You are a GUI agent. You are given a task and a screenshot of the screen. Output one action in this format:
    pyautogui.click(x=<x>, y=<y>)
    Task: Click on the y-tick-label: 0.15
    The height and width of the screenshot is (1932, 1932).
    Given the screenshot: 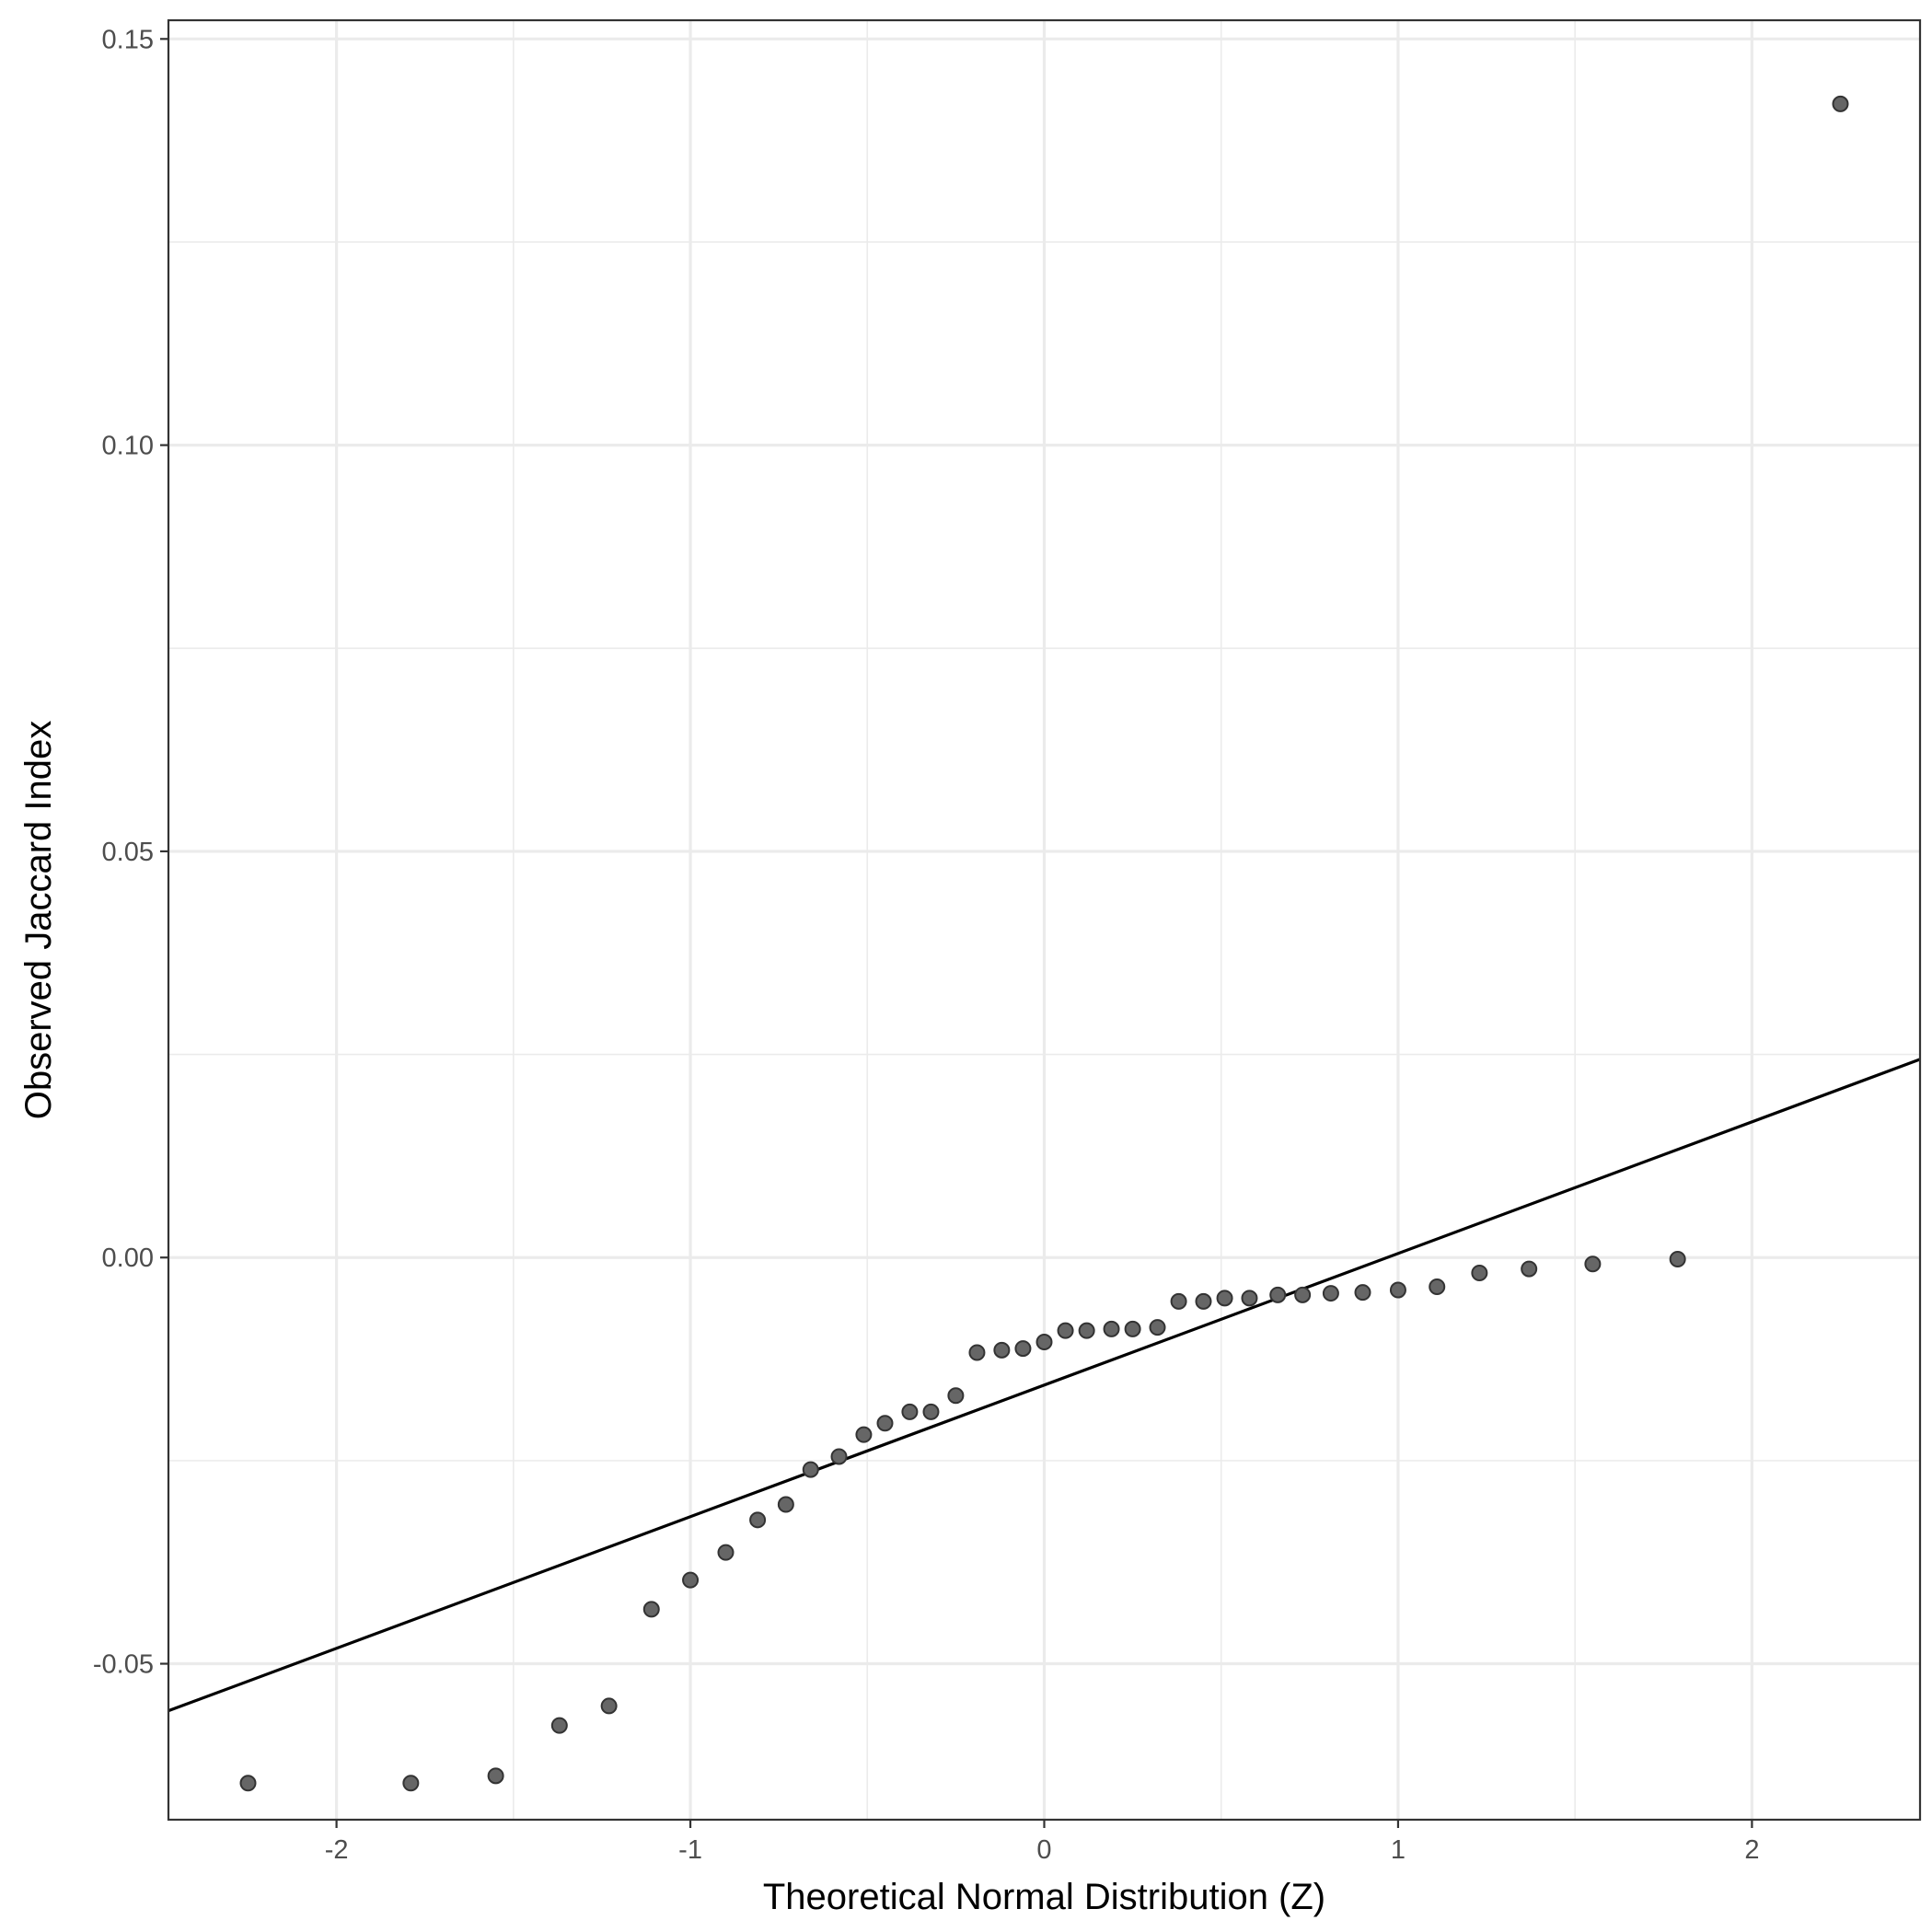 What is the action you would take?
    pyautogui.click(x=128, y=40)
    